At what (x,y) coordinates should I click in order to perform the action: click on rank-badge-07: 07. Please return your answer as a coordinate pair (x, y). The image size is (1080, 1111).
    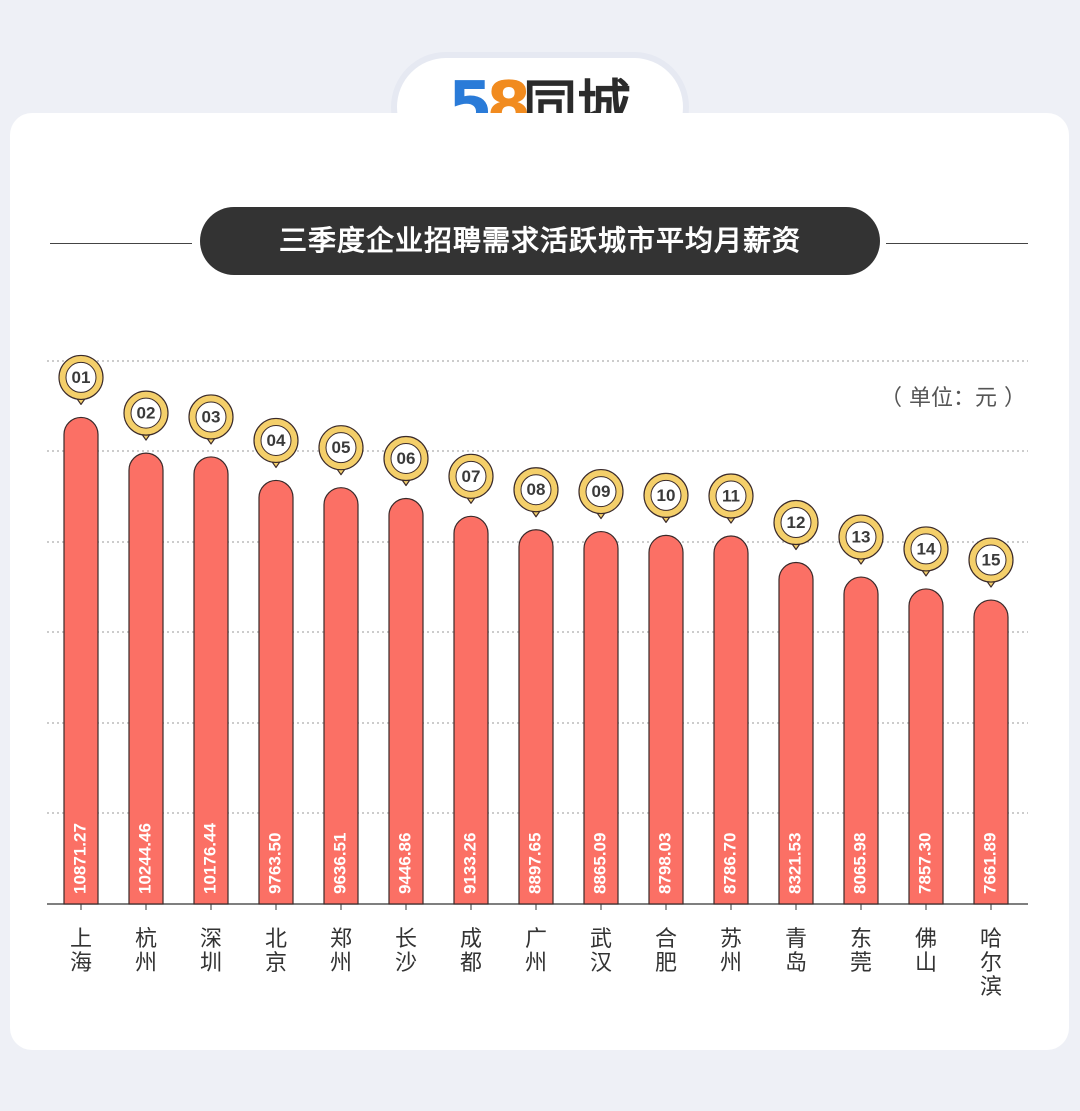
    Looking at the image, I should click on (471, 478).